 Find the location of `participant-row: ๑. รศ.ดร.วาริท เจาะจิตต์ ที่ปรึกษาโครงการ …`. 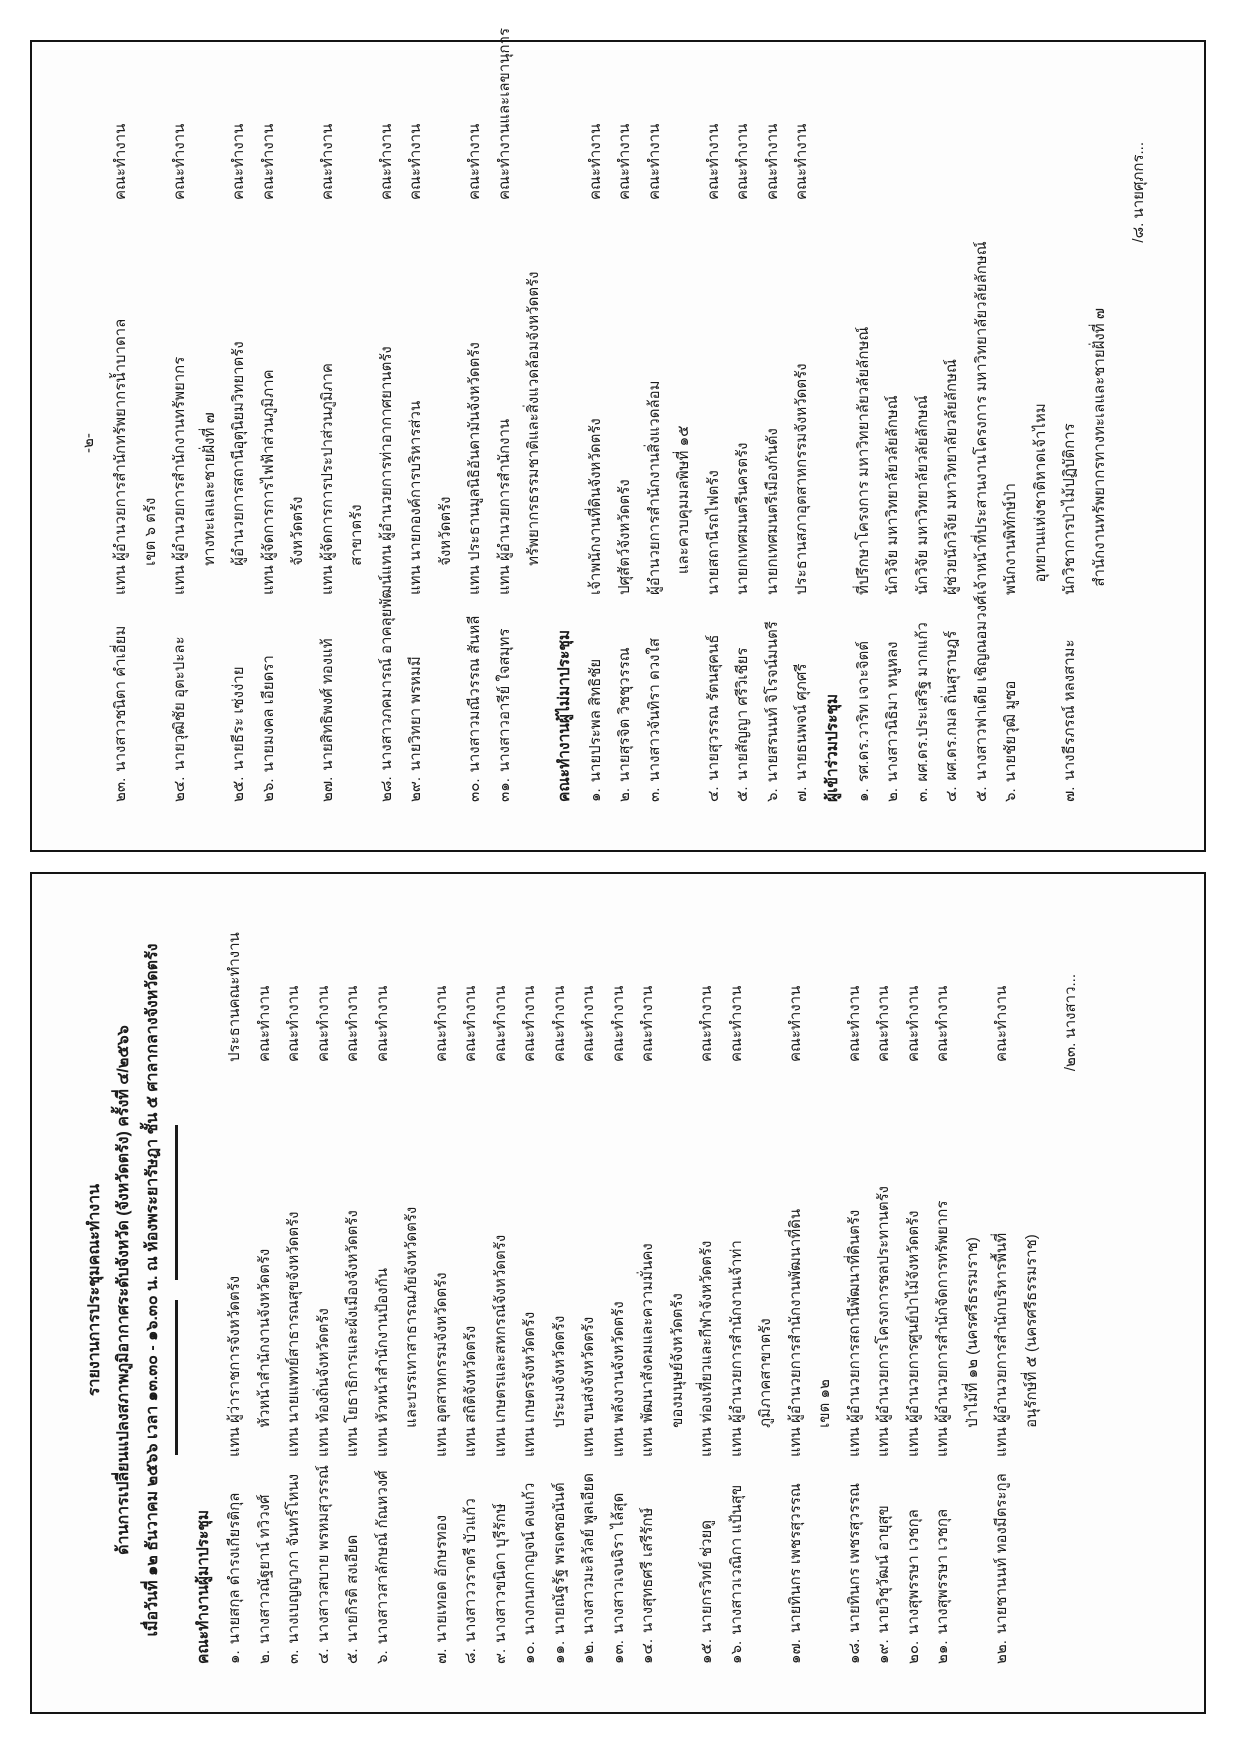

participant-row: ๑. รศ.ดร.วาริท เจาะจิตต์ ที่ปรึกษาโครงการ … is located at coordinates (864, 443).